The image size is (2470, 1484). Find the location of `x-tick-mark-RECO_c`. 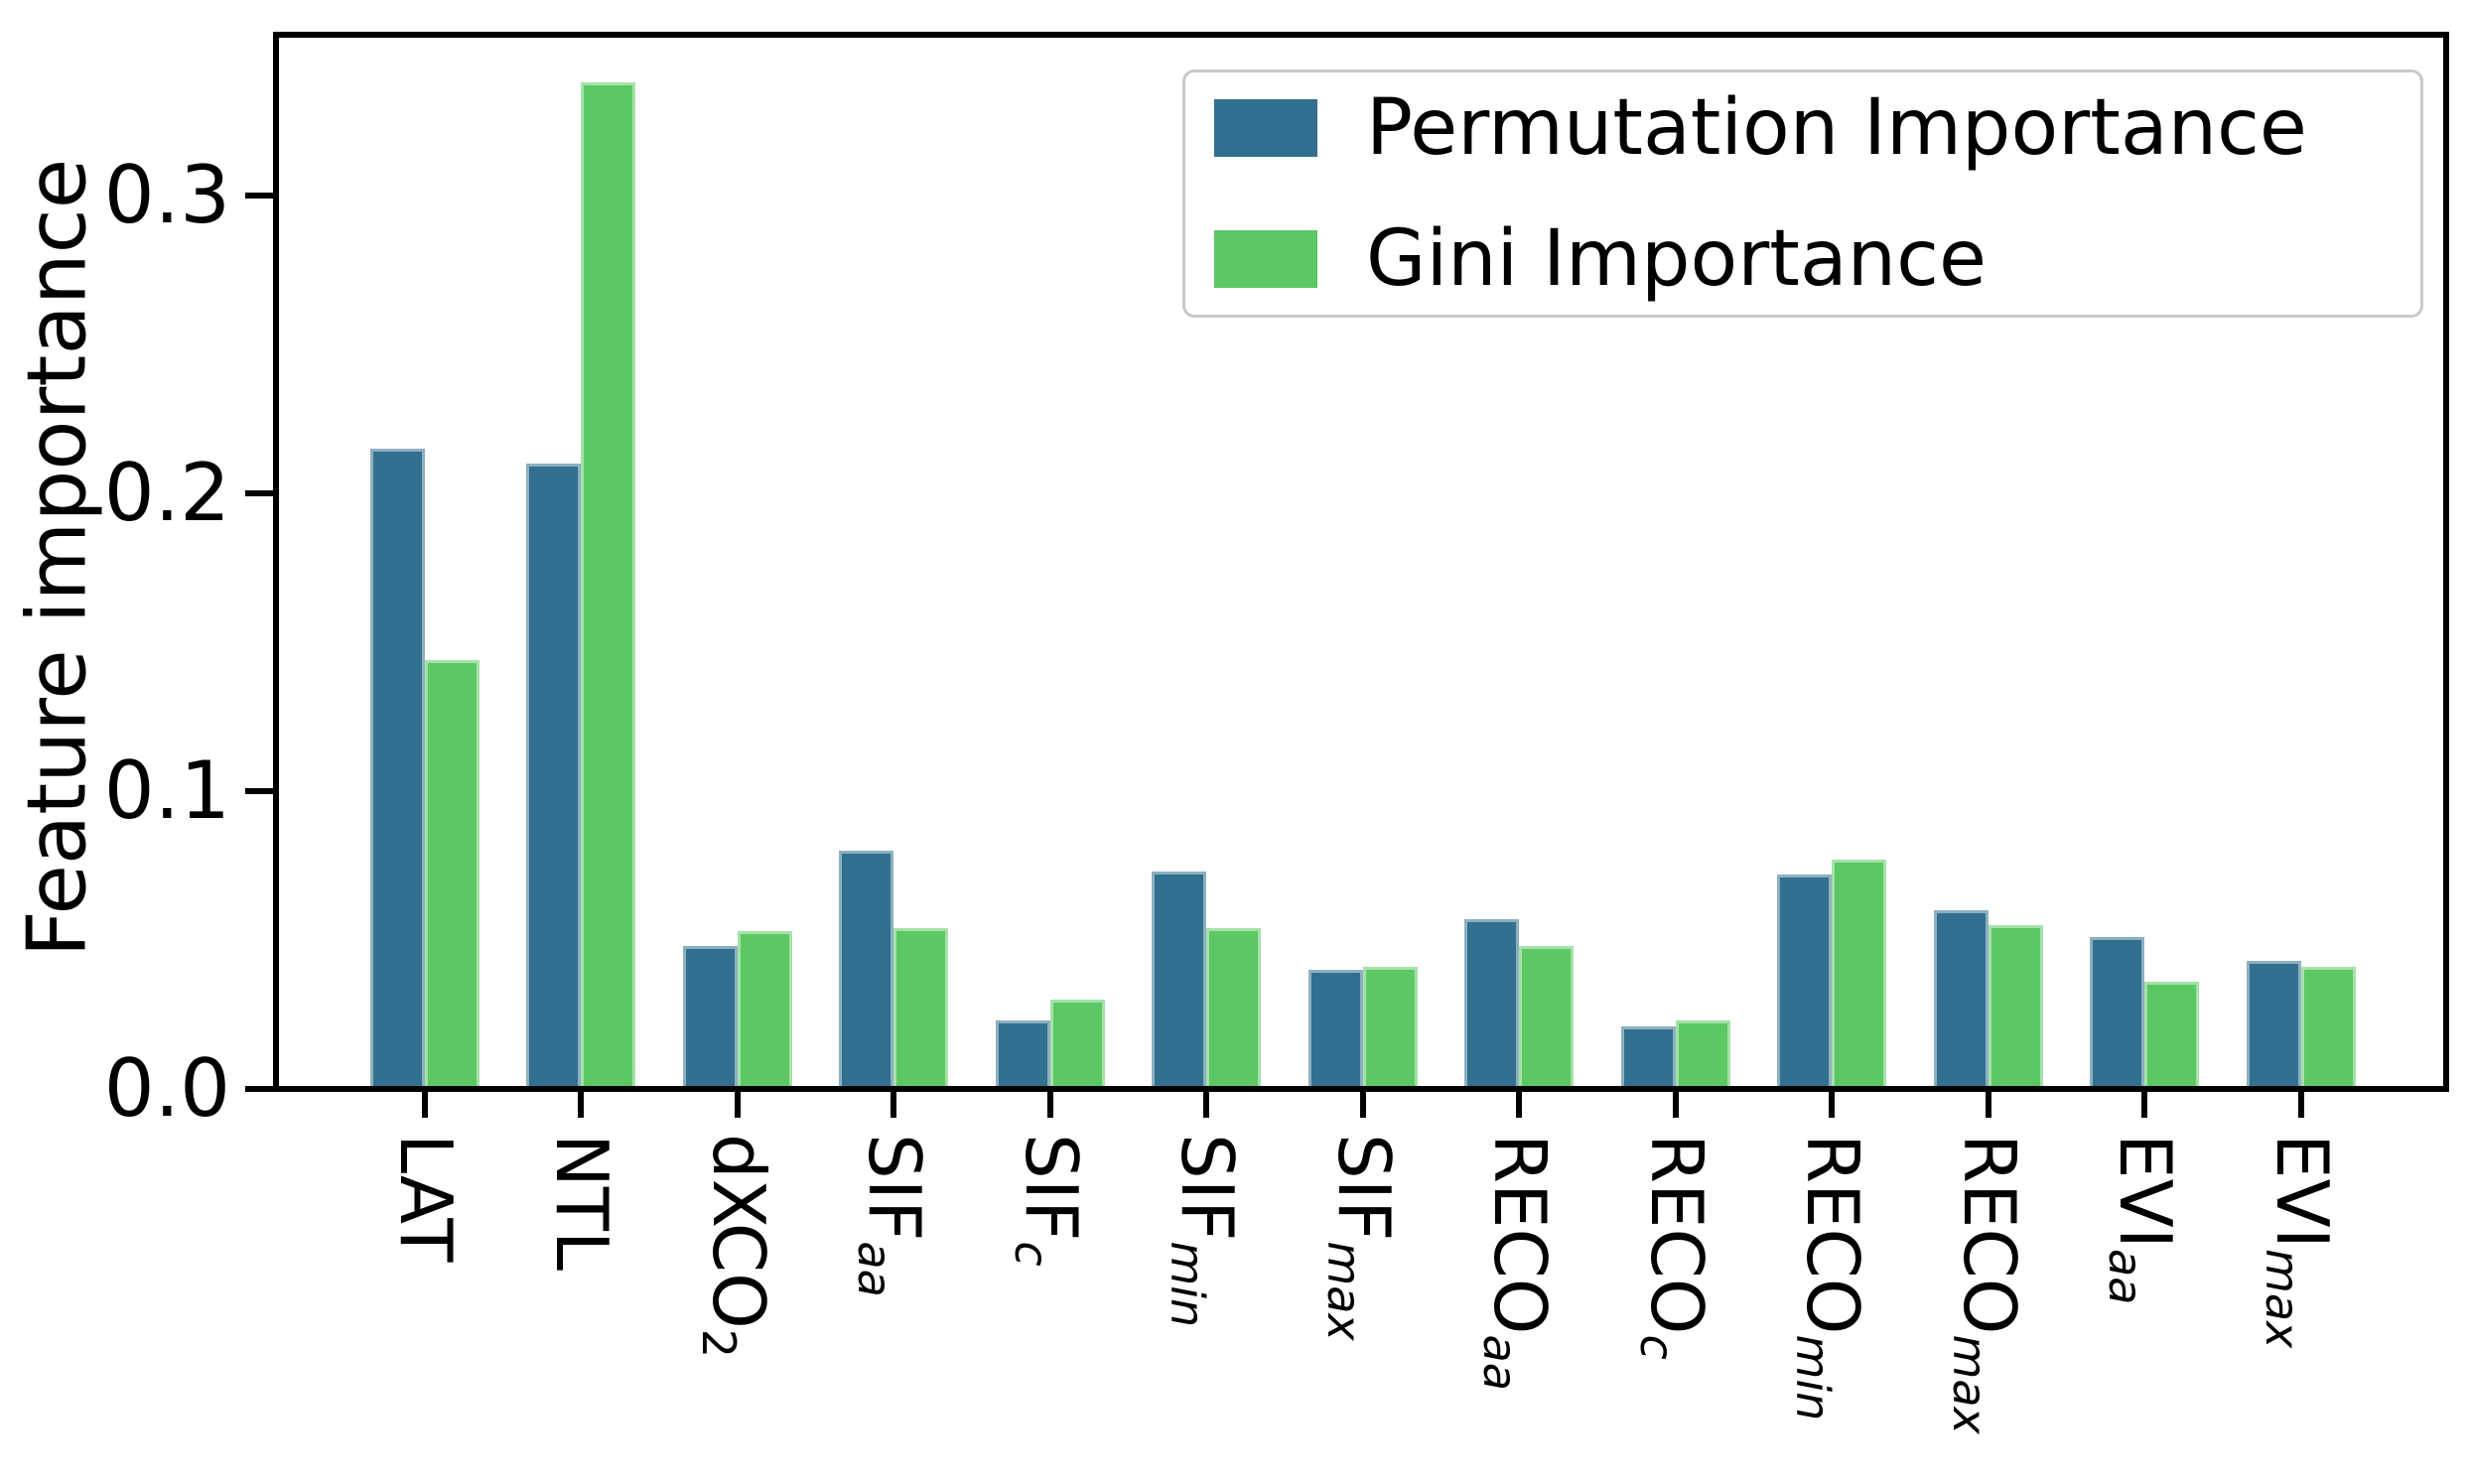

x-tick-mark-RECO_c is located at coordinates (1676, 1105).